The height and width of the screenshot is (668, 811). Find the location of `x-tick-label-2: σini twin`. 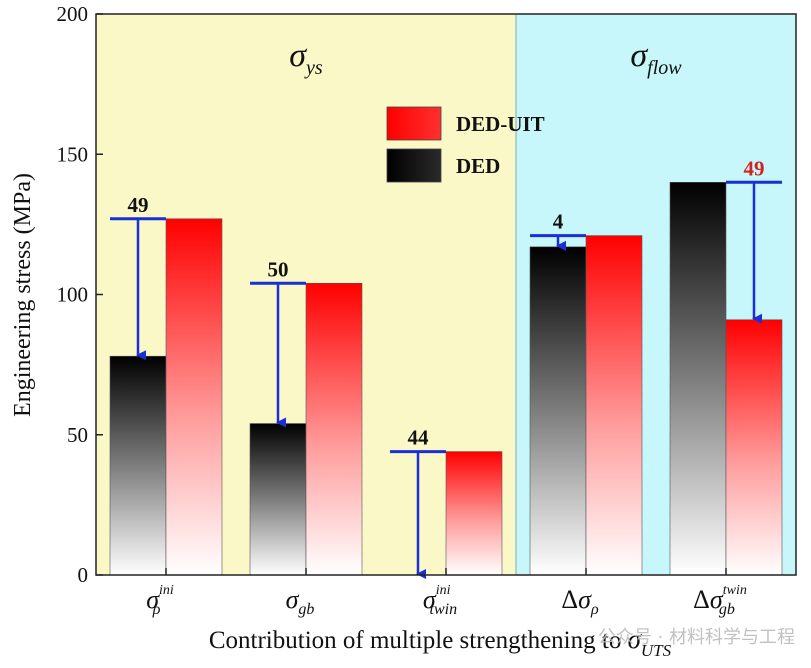

x-tick-label-2: σini twin is located at coordinates (440, 600).